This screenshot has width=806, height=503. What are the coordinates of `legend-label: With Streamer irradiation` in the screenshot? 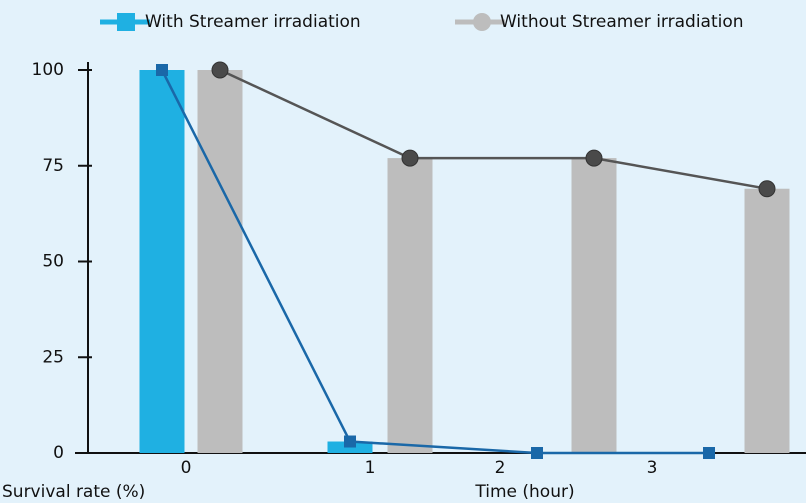 It's located at (253, 22).